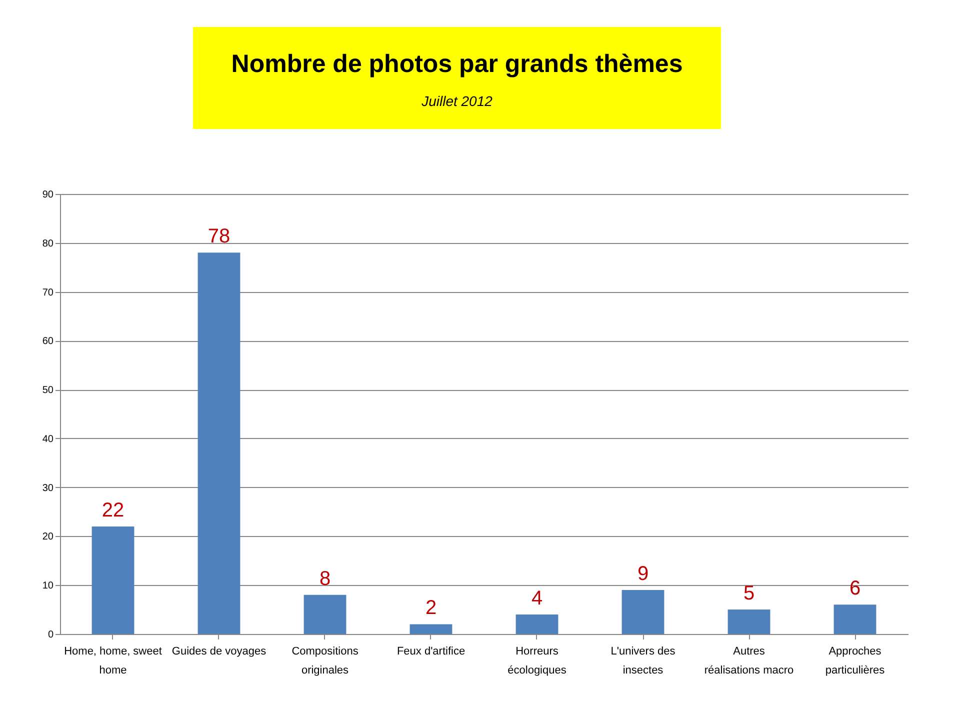 The width and height of the screenshot is (960, 720). I want to click on x-tick-label: Home, home, sweet home, so click(113, 661).